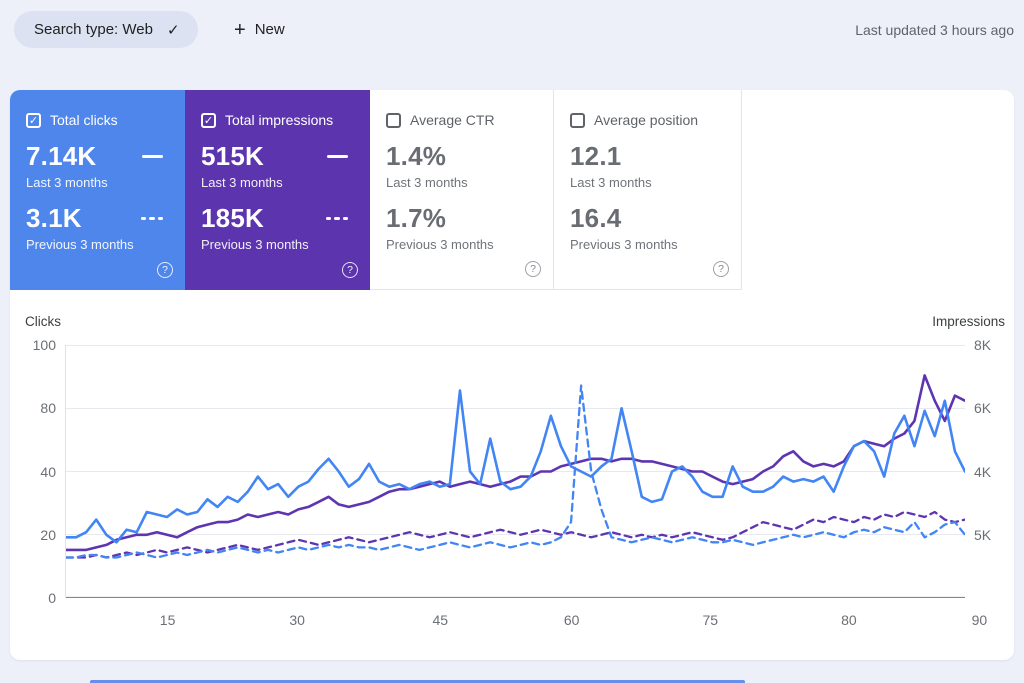 This screenshot has height=683, width=1024. Describe the element at coordinates (461, 218) in the screenshot. I see `value-row: 1.7%` at that location.